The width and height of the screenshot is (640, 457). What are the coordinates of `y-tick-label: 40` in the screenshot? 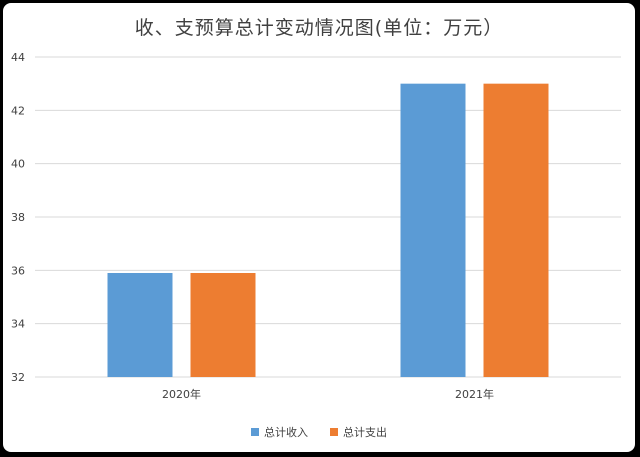 It's located at (18, 164).